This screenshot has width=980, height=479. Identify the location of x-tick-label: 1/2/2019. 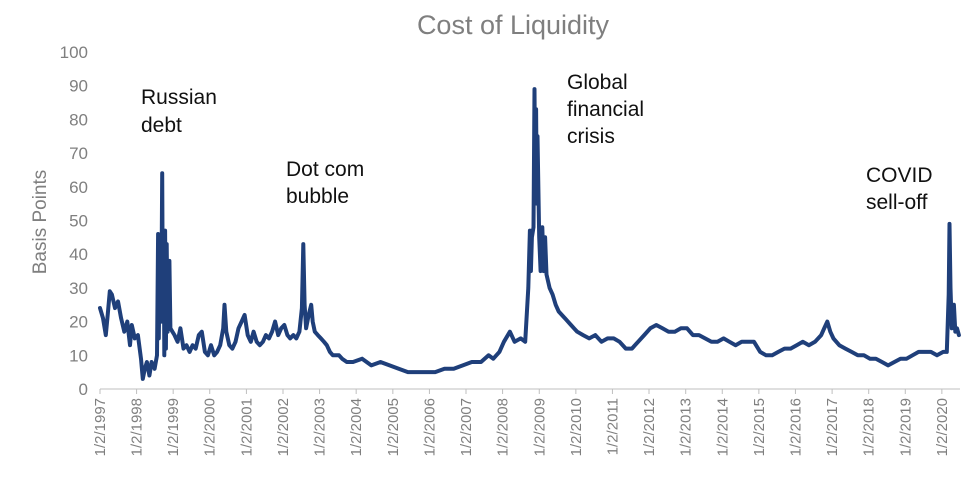
(905, 427).